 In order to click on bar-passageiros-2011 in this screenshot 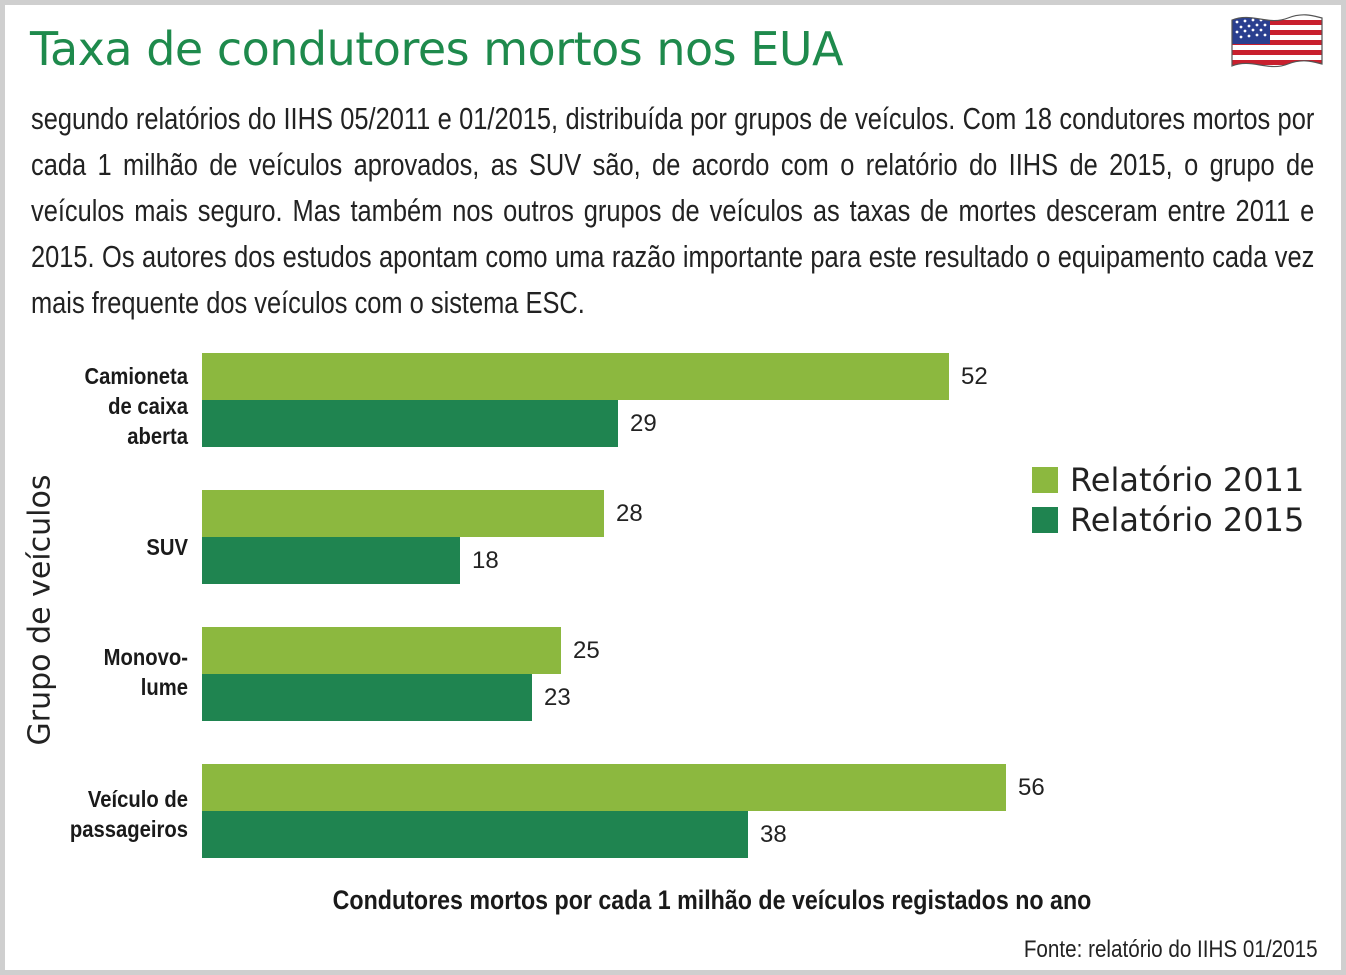, I will do `click(604, 787)`.